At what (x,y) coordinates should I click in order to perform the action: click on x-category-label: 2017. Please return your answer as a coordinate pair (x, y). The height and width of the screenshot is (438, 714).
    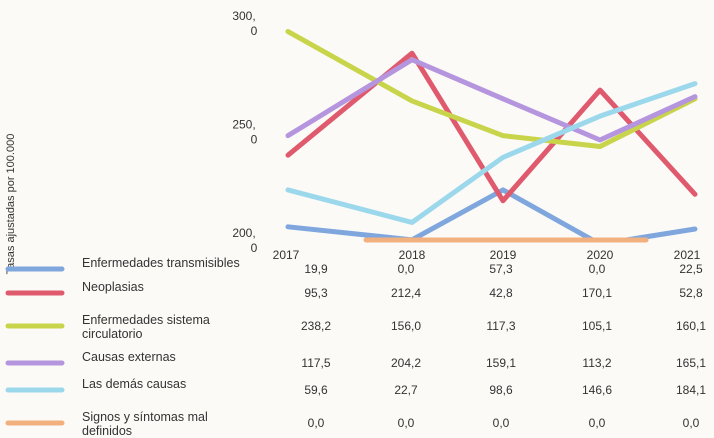
    Looking at the image, I should click on (286, 255).